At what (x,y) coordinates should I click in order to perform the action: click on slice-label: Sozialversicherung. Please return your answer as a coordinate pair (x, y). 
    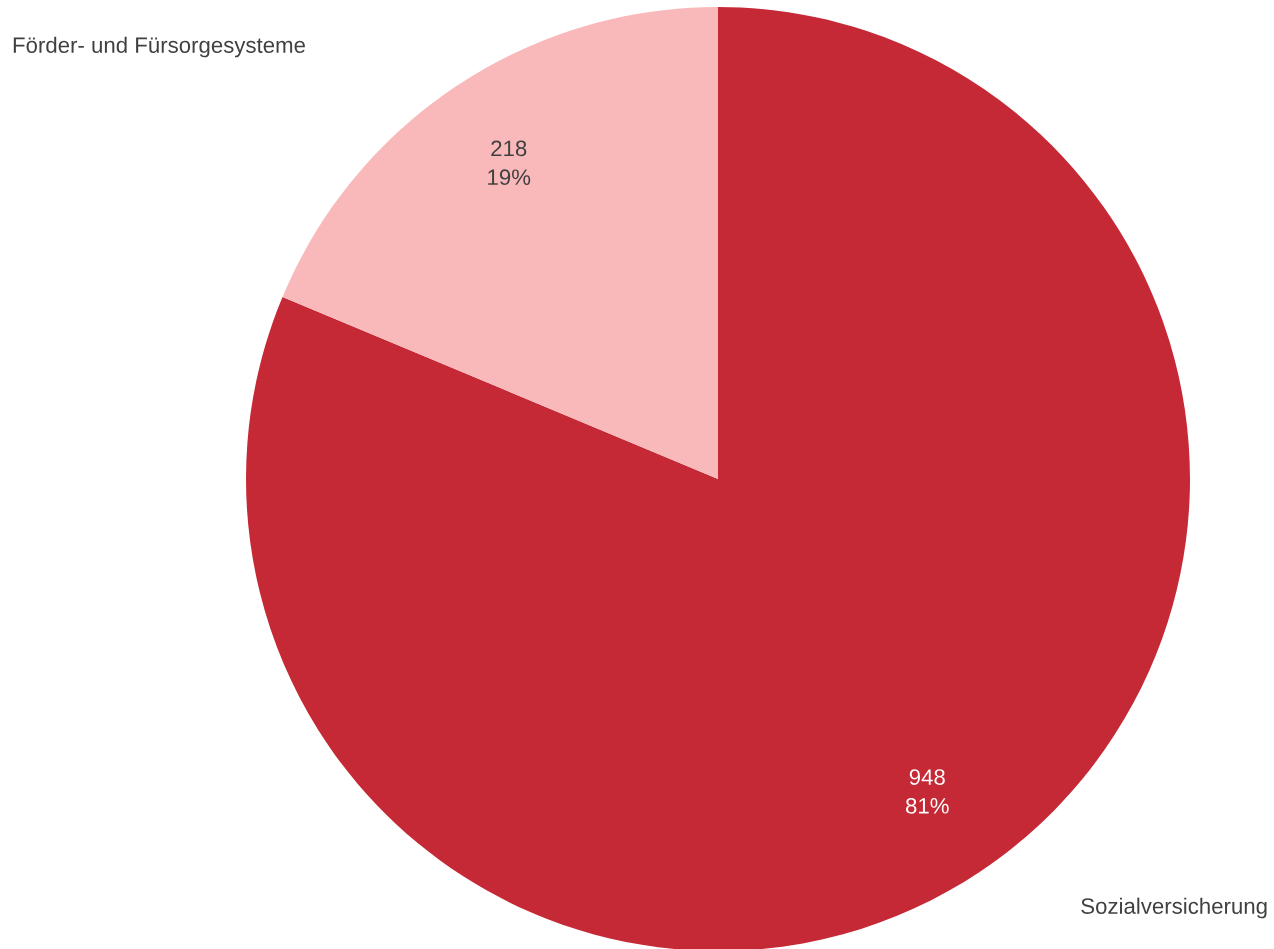
    Looking at the image, I should click on (1174, 908).